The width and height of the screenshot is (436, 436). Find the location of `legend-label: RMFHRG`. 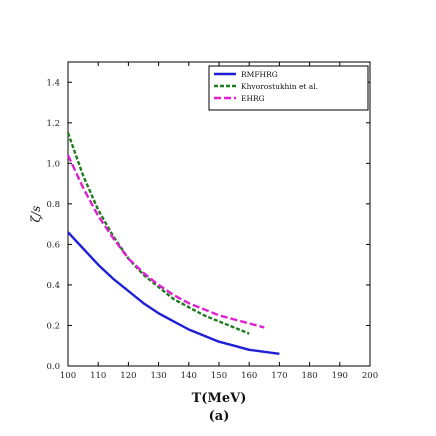

legend-label: RMFHRG is located at coordinates (259, 74).